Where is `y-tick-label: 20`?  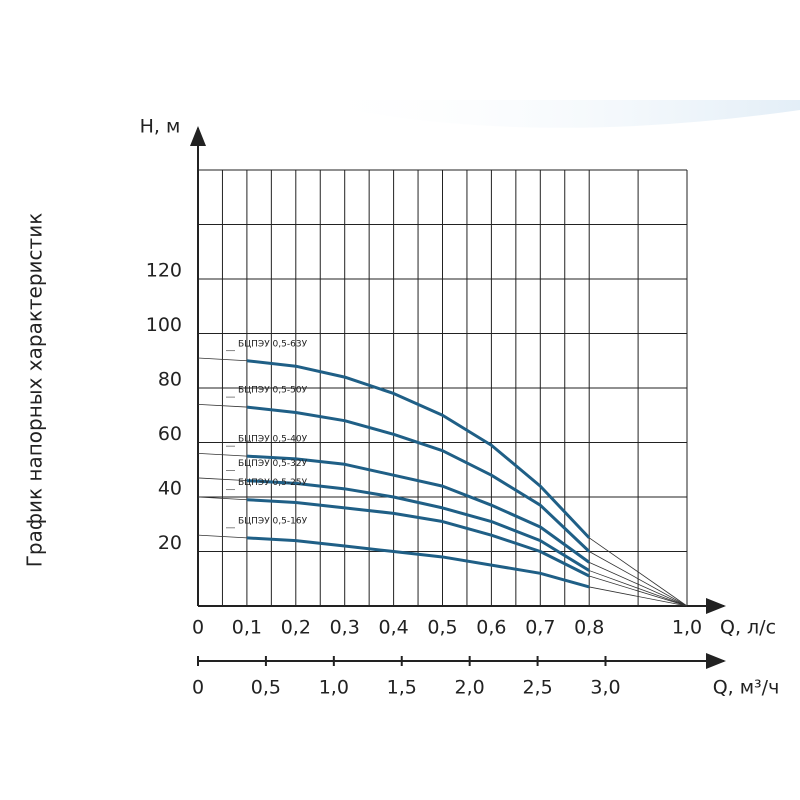
y-tick-label: 20 is located at coordinates (170, 543).